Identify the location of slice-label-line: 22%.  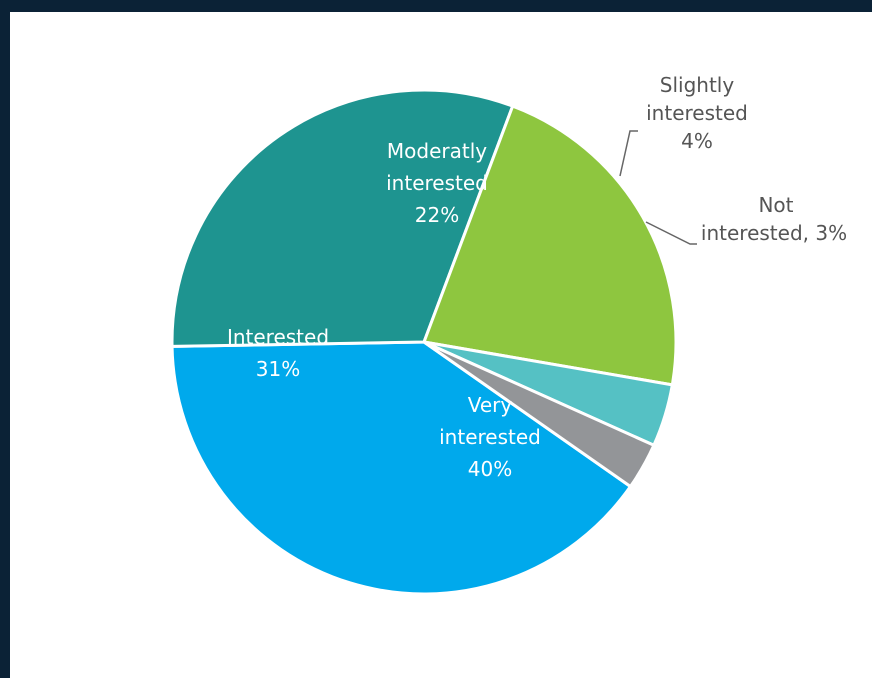
(437, 215).